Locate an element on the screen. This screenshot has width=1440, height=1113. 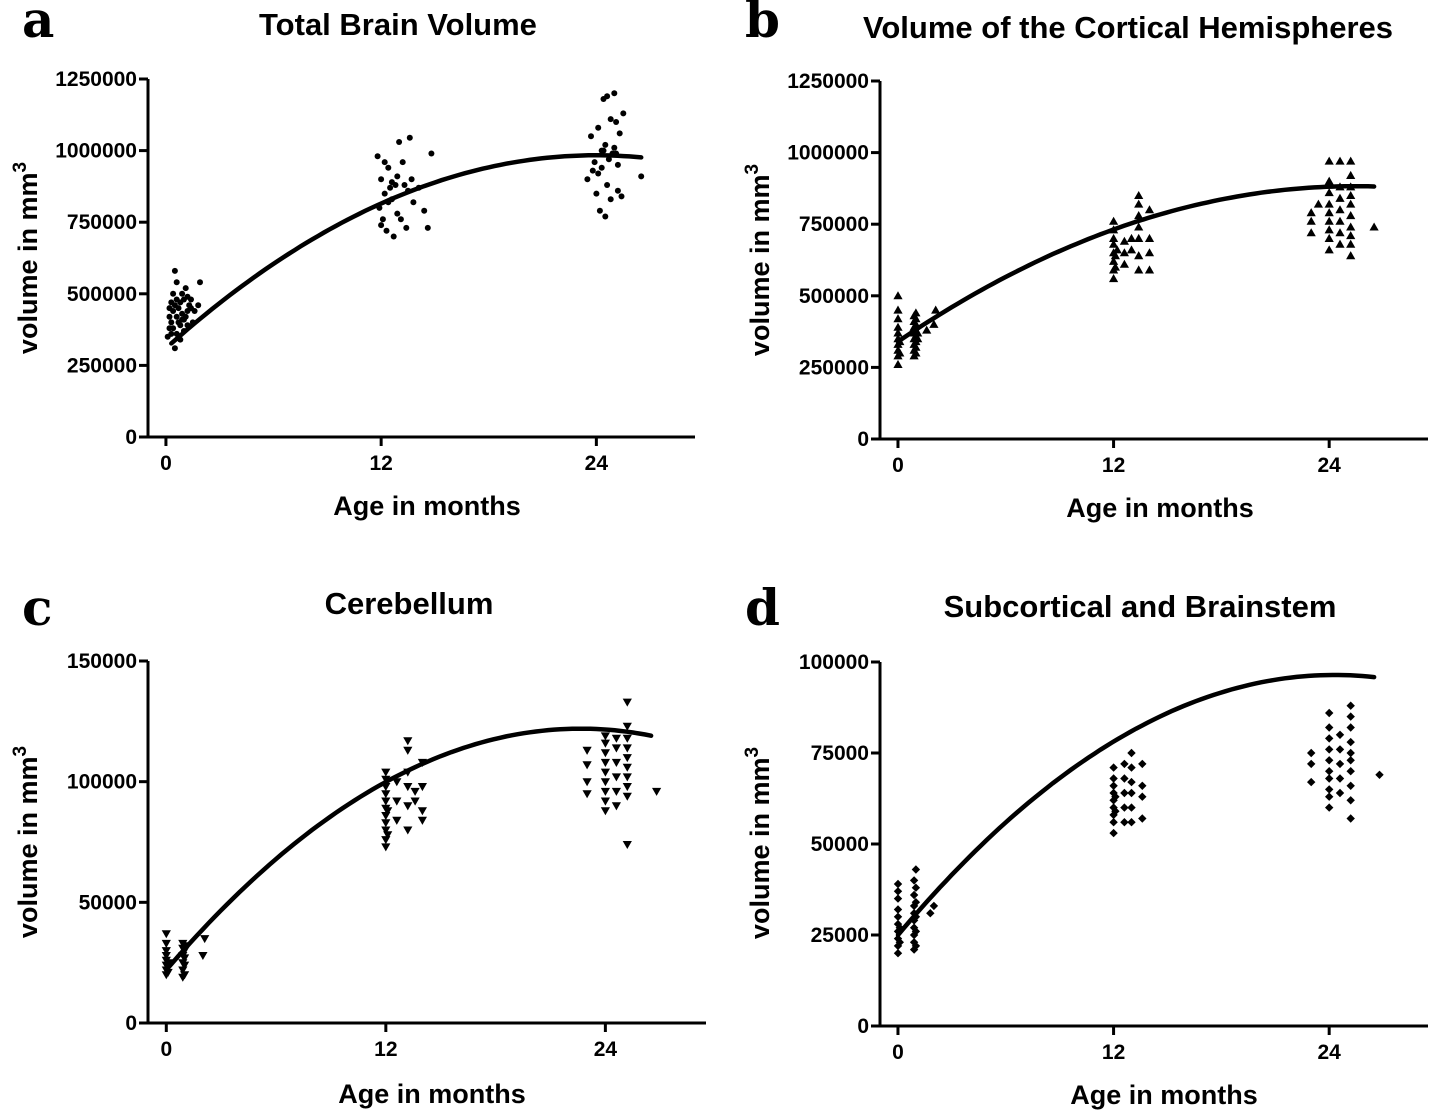
y-tick-label: 500000 is located at coordinates (102, 294).